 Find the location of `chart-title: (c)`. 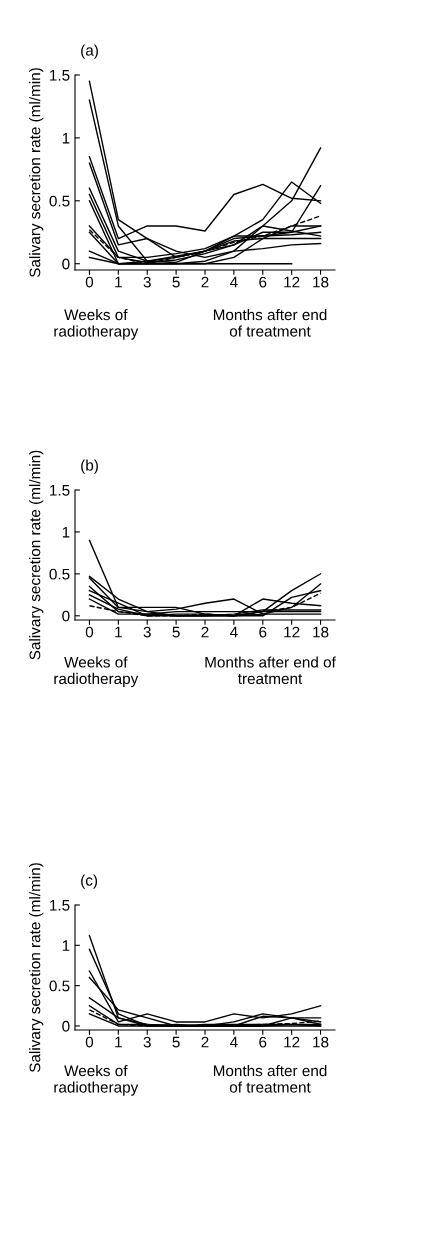

chart-title: (c) is located at coordinates (89, 881).